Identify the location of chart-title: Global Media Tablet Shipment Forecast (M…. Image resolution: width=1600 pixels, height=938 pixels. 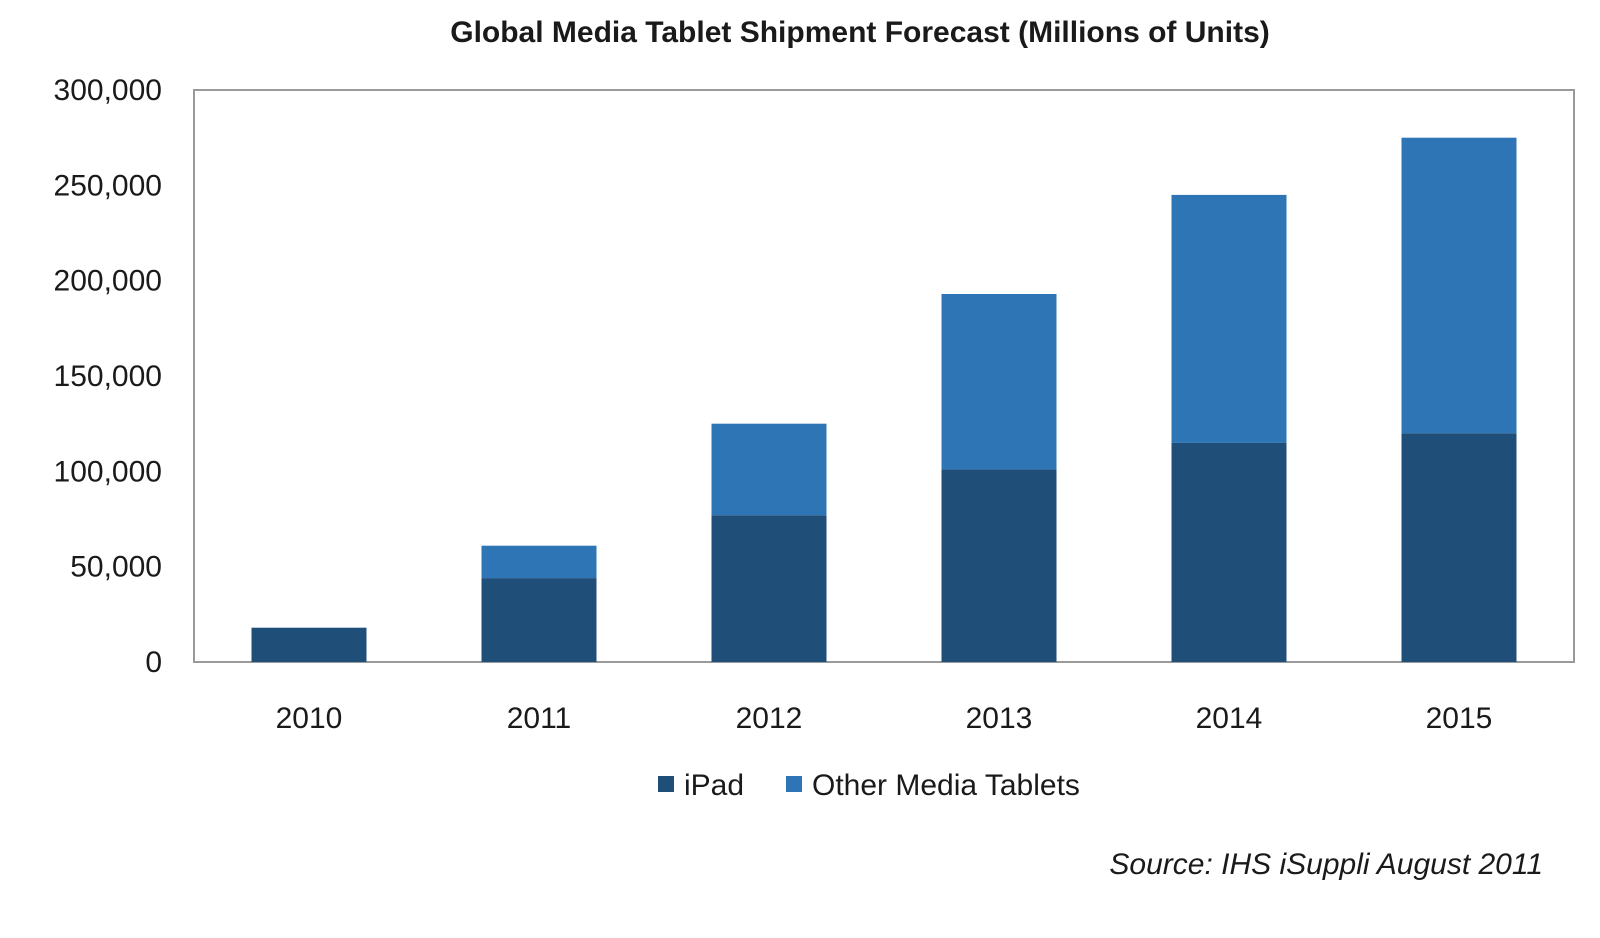
(860, 32).